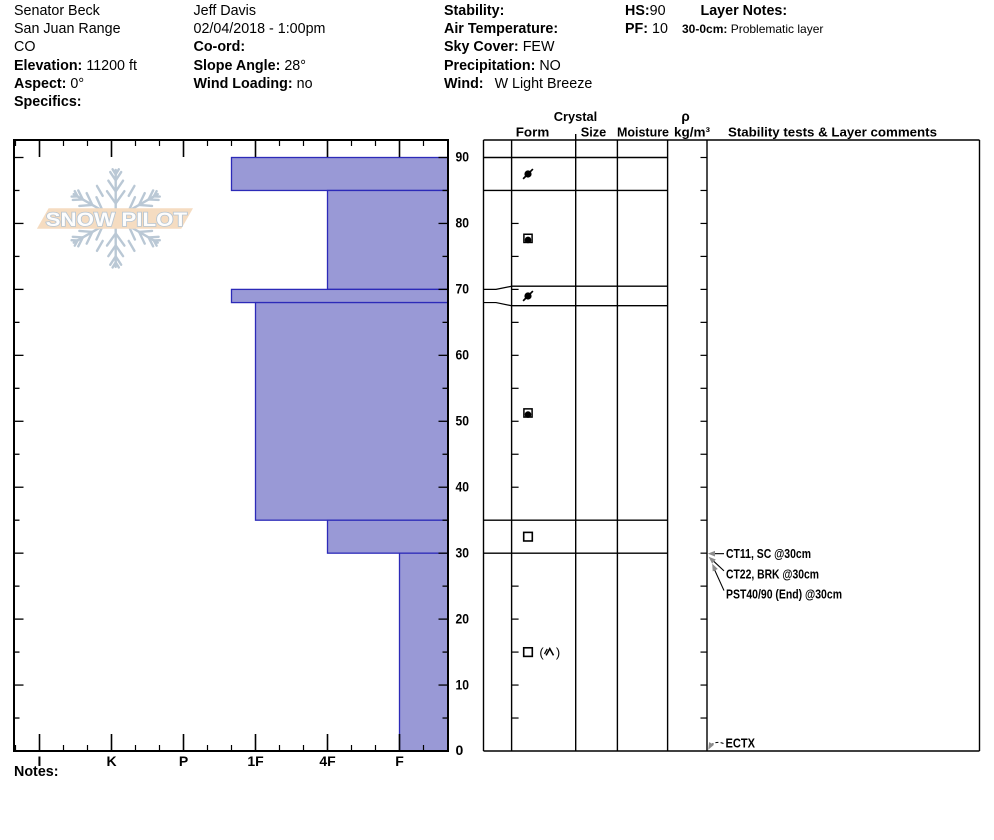  What do you see at coordinates (832, 133) in the screenshot?
I see `col-header-comments: Stability tests & Layer comments` at bounding box center [832, 133].